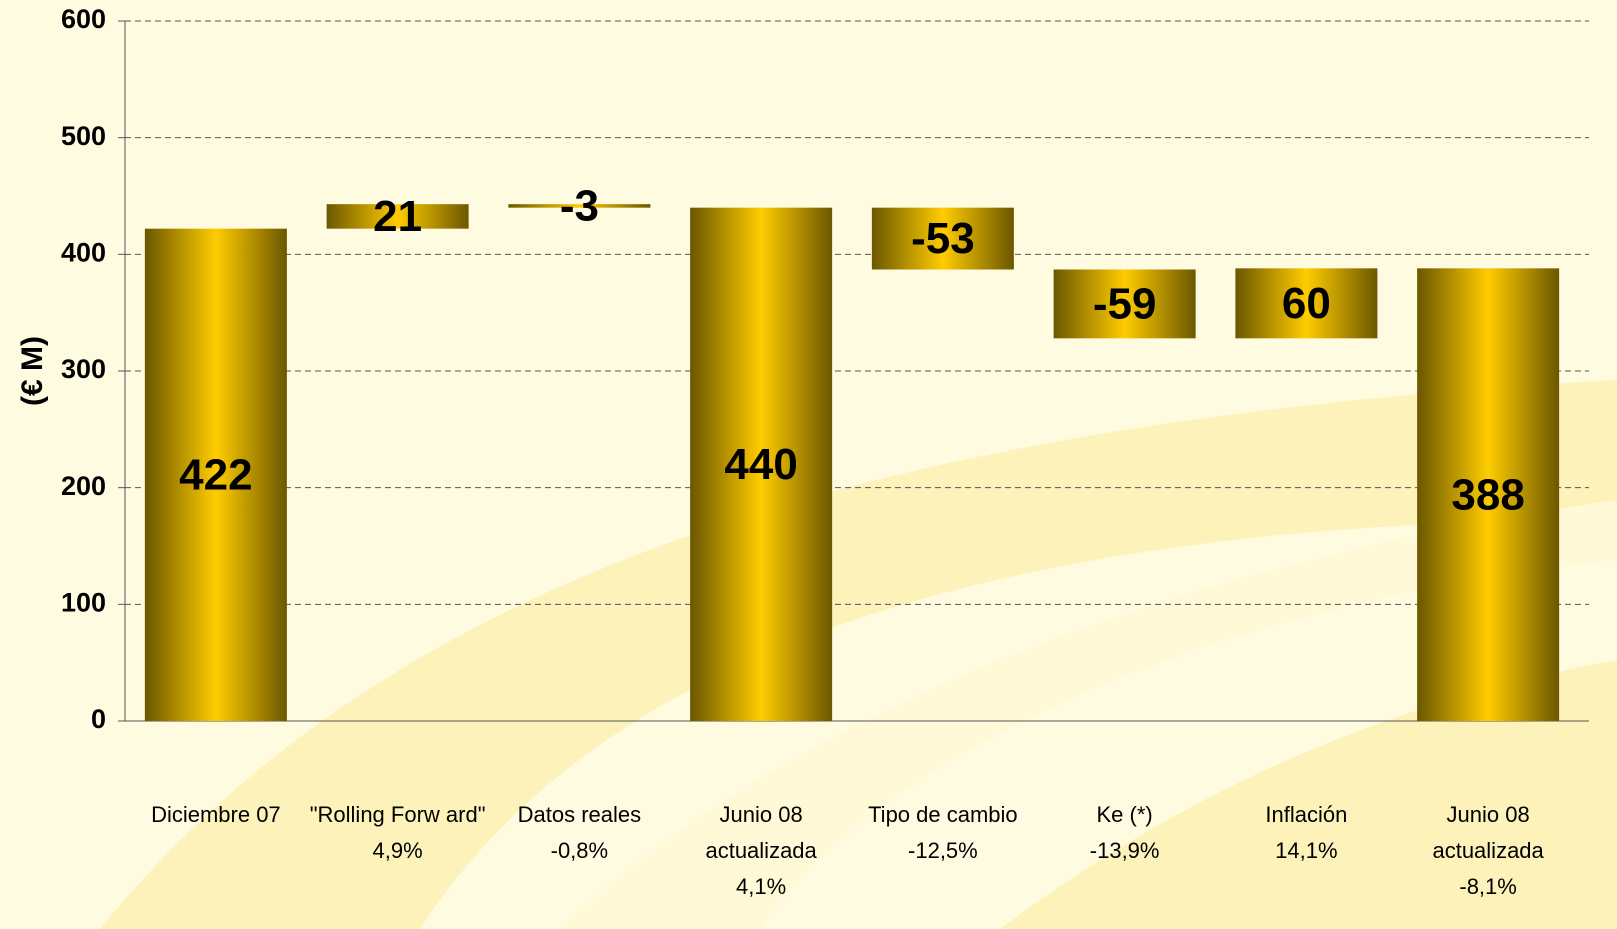 The width and height of the screenshot is (1617, 929). I want to click on value-label: 388, so click(1487, 494).